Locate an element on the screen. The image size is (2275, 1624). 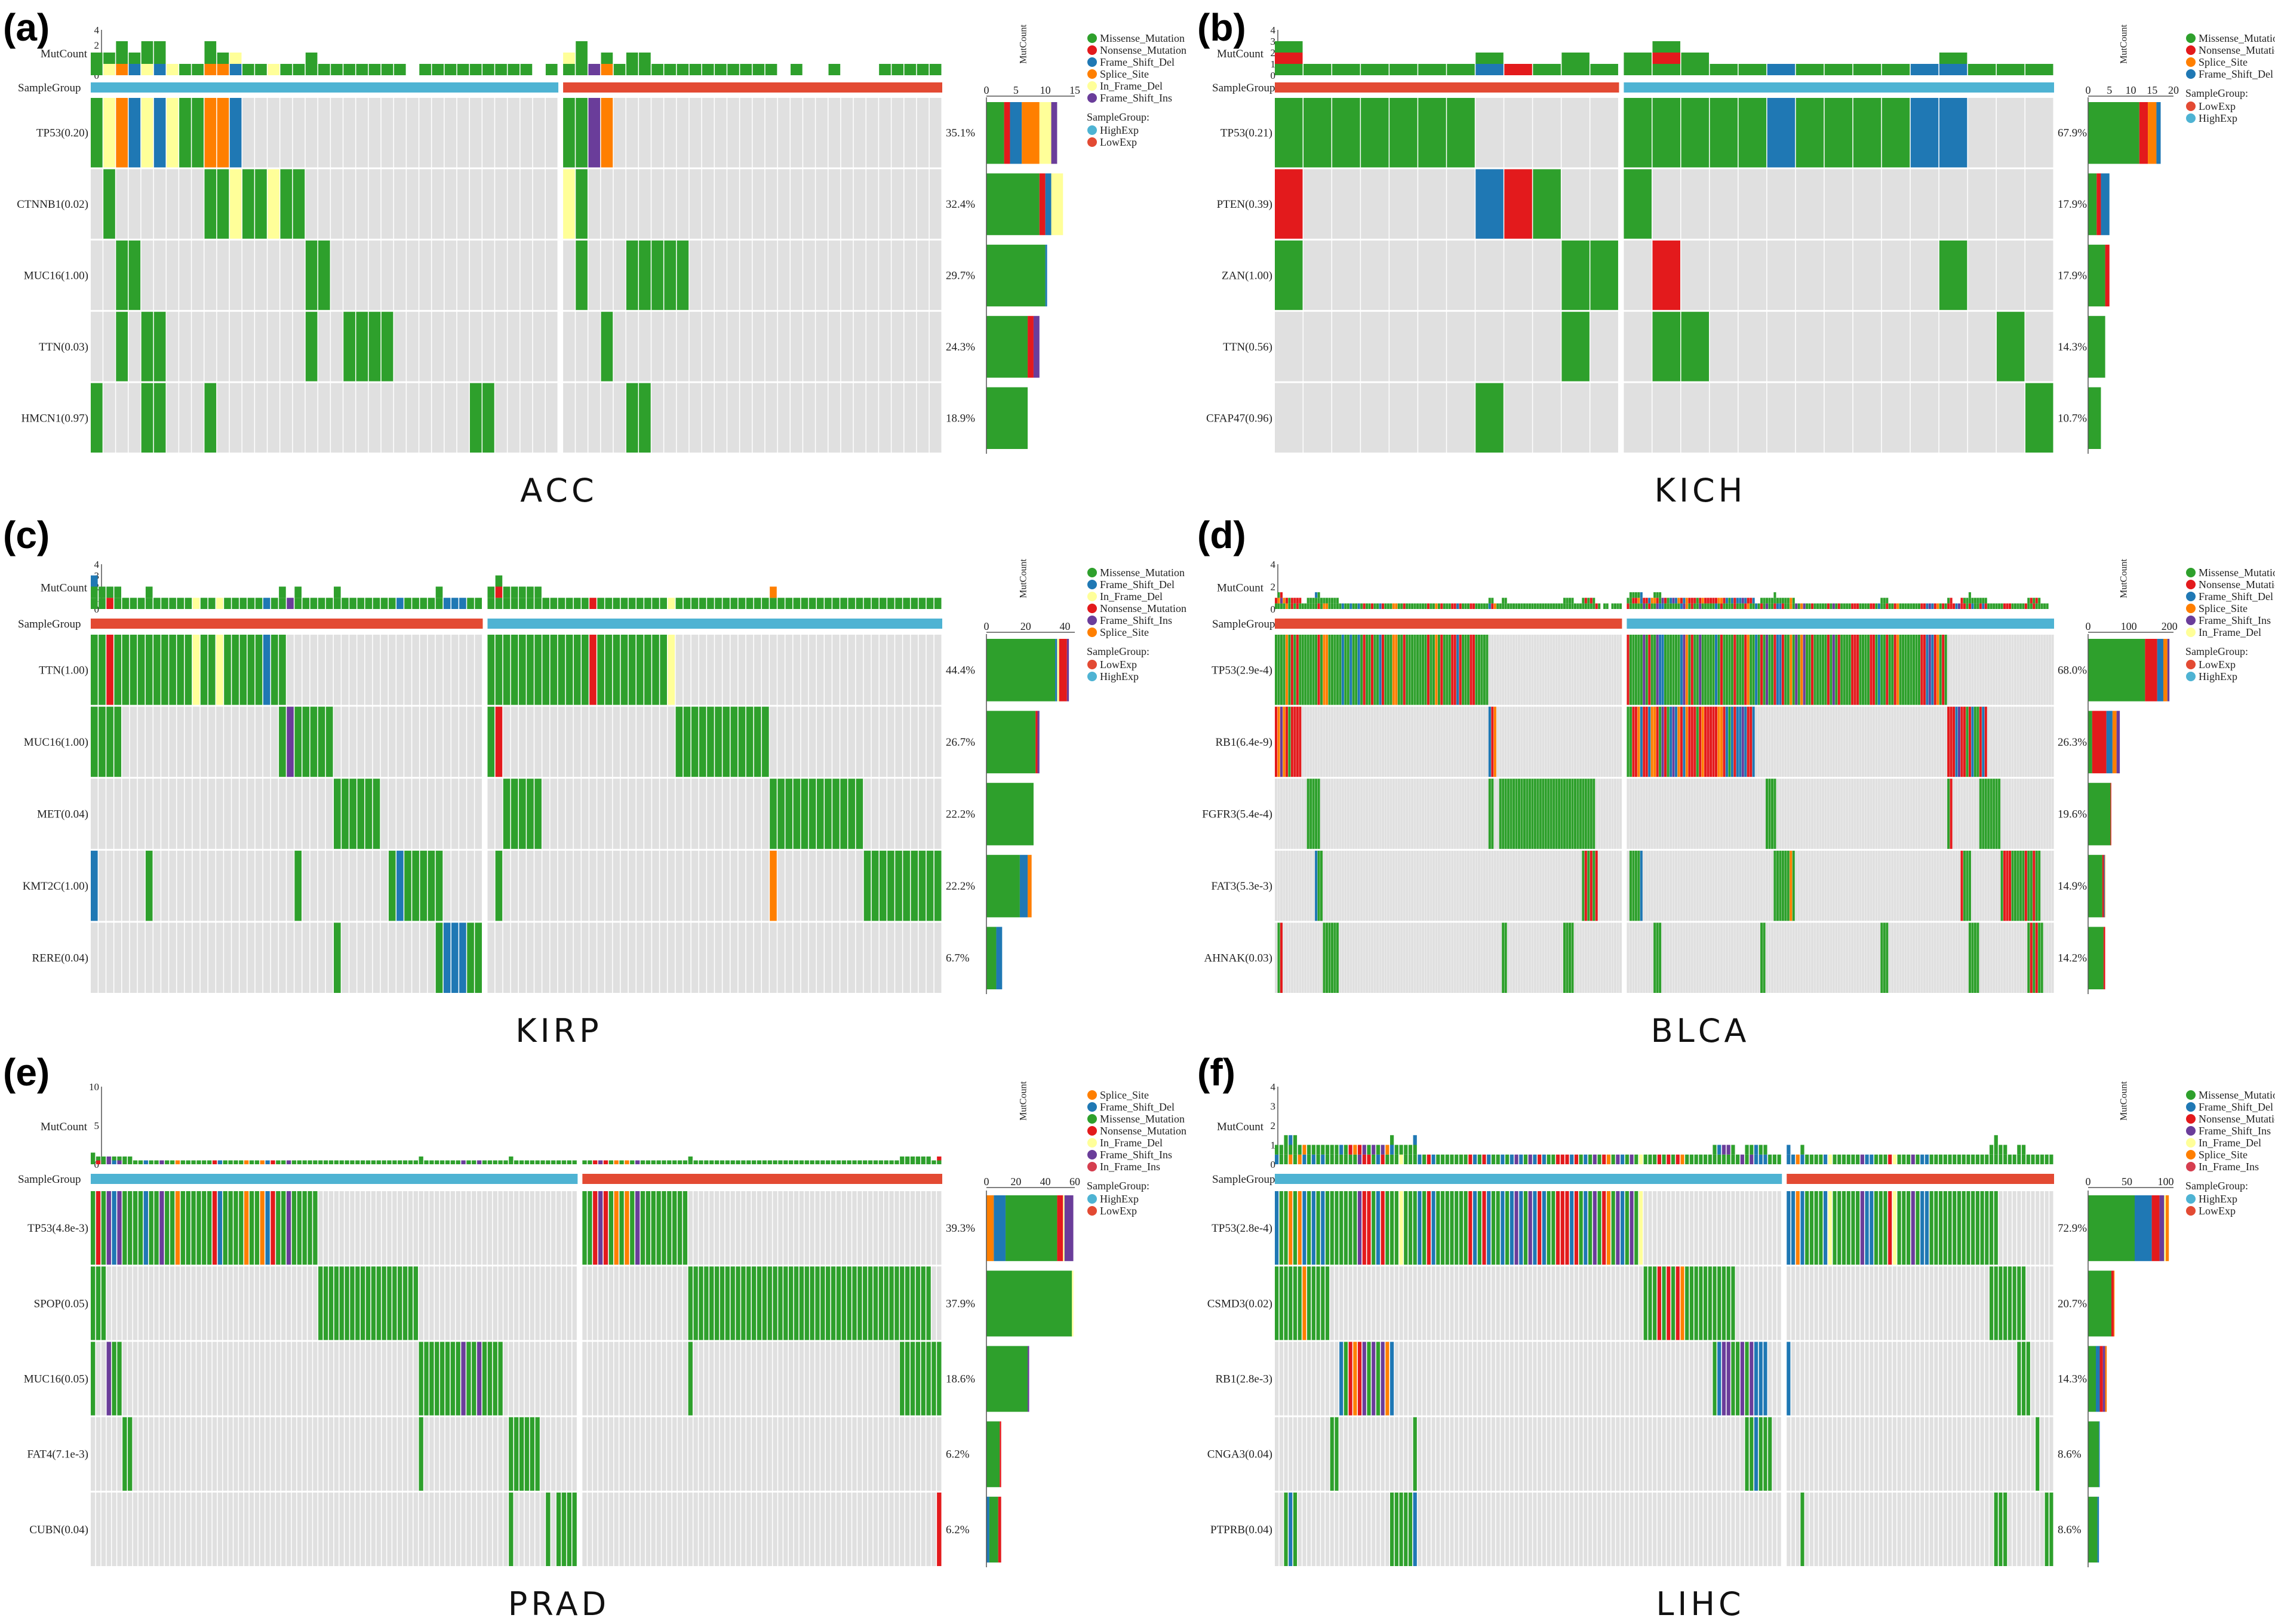
mutcount-tick: 3 is located at coordinates (1274, 1106).